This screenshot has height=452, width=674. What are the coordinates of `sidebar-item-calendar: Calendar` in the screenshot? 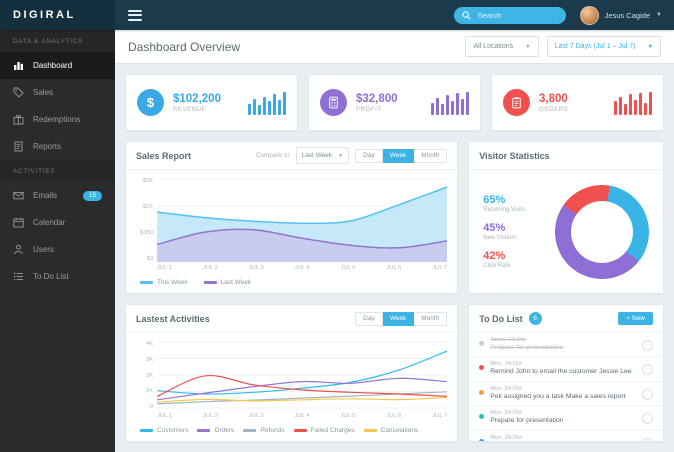 It's located at (57, 222).